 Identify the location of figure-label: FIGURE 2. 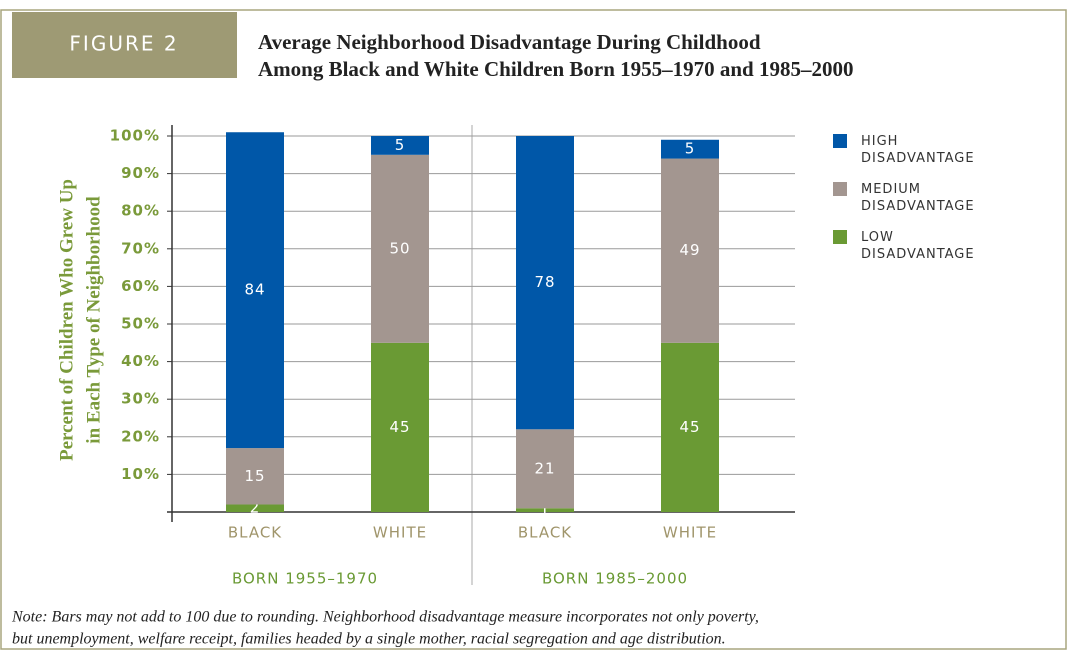
(123, 44).